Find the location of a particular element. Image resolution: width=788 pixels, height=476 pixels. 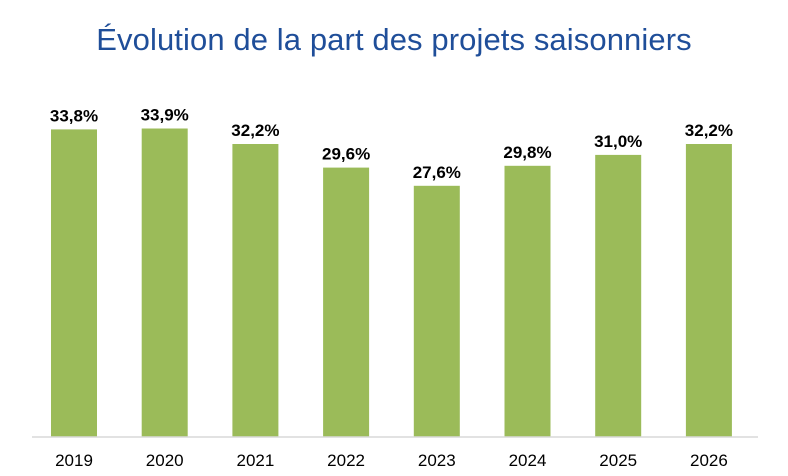

x-tick-label-2021: 2021 is located at coordinates (255, 460).